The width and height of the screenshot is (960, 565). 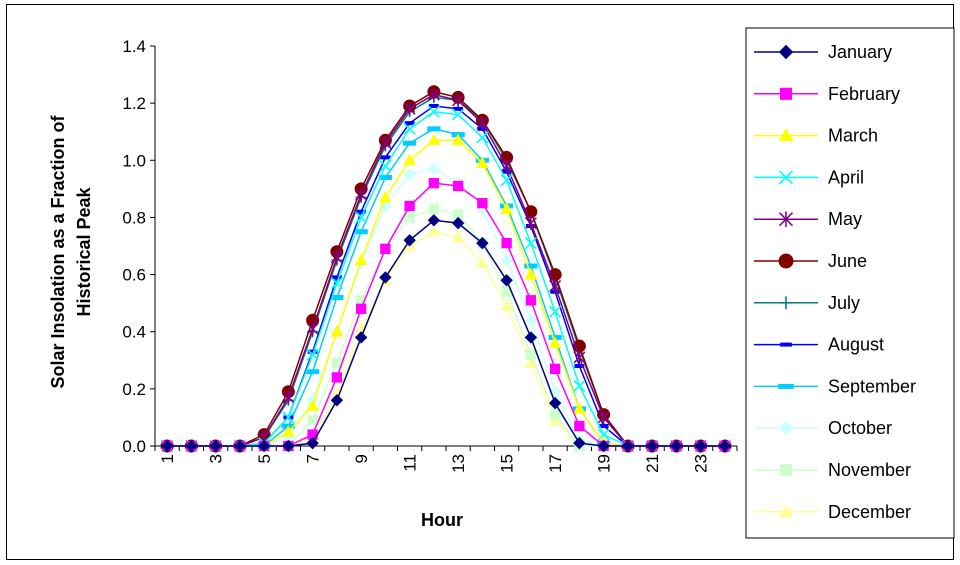 I want to click on legend-item: August, so click(x=819, y=345).